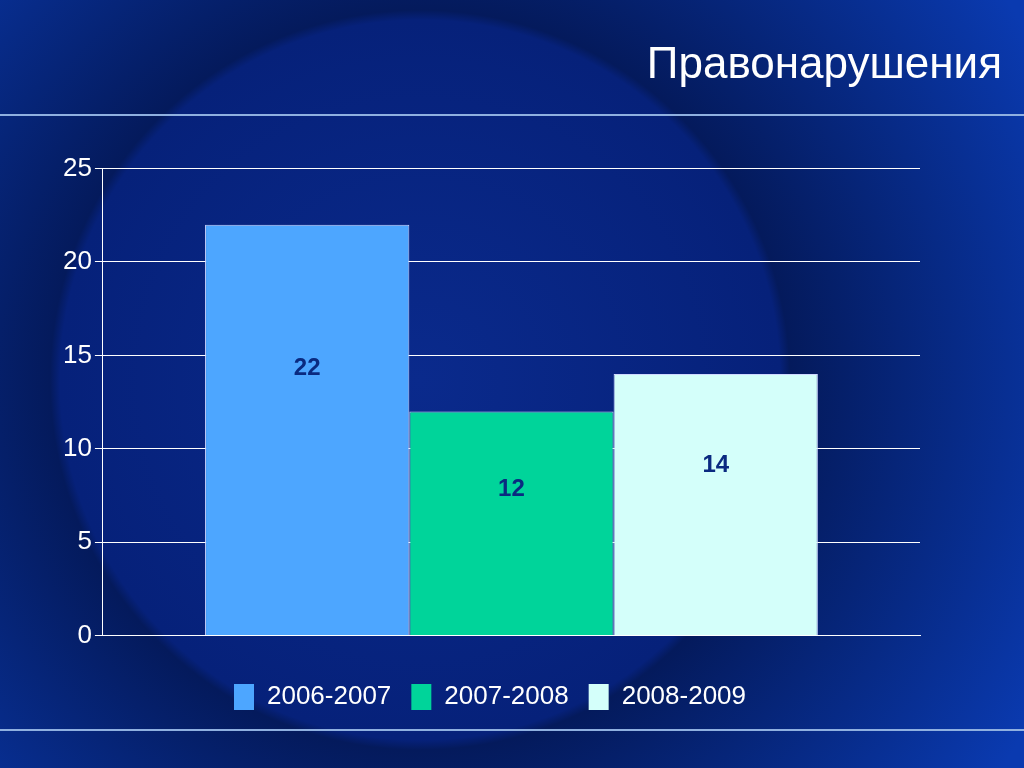 The image size is (1024, 768). I want to click on data-label: 22, so click(307, 366).